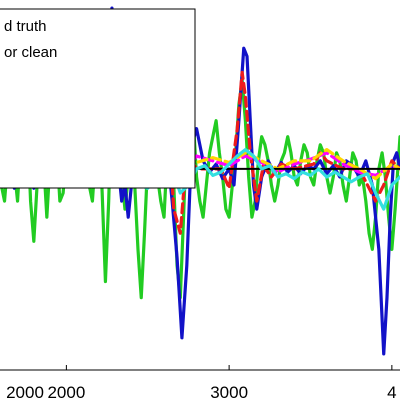  What do you see at coordinates (391, 391) in the screenshot?
I see `x-tick-label-3: 4` at bounding box center [391, 391].